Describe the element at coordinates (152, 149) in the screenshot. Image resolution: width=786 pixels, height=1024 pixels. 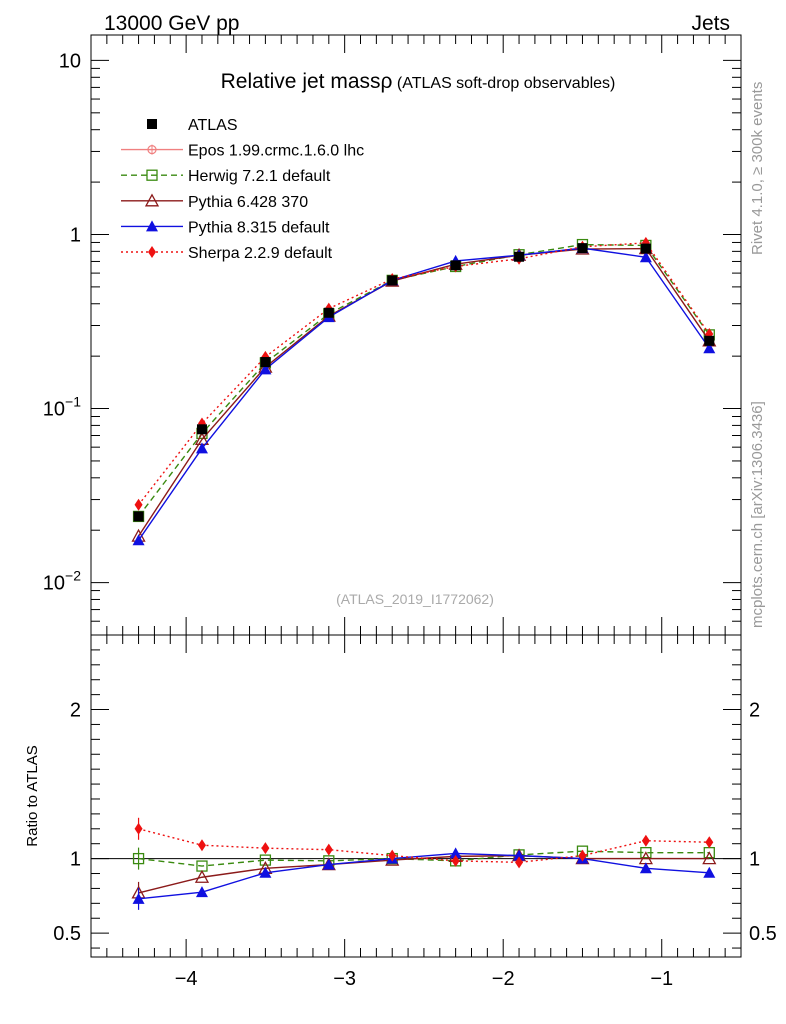
I see `marker-cross-circle` at that location.